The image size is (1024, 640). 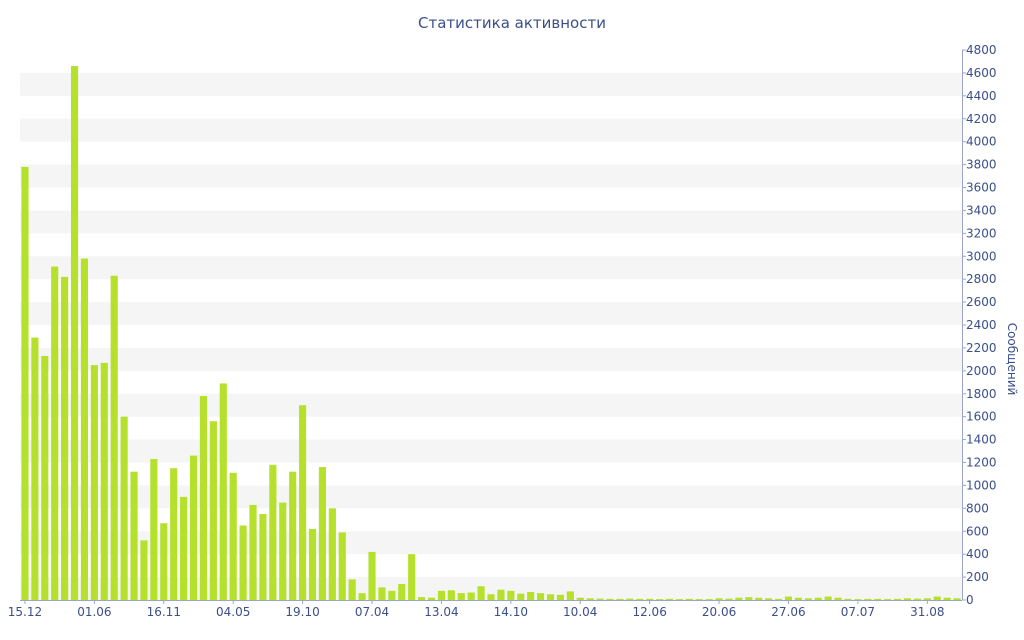 I want to click on x-tick-label: 07.07, so click(x=858, y=612).